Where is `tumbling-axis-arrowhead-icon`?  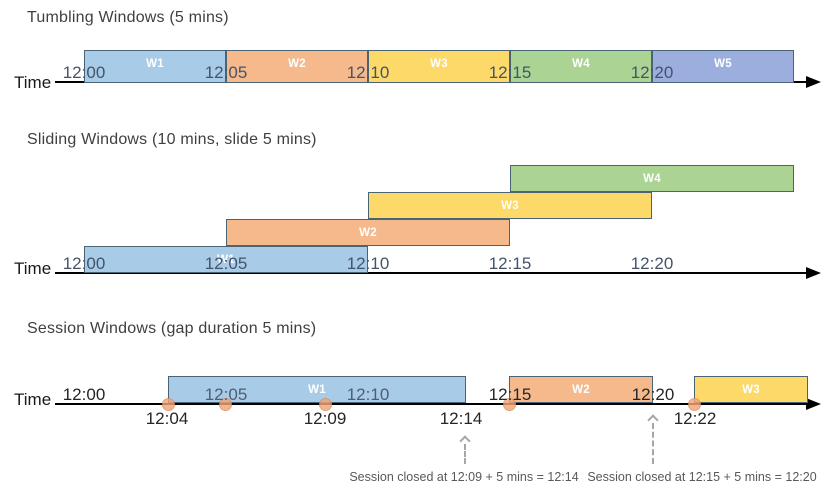 tumbling-axis-arrowhead-icon is located at coordinates (813, 82).